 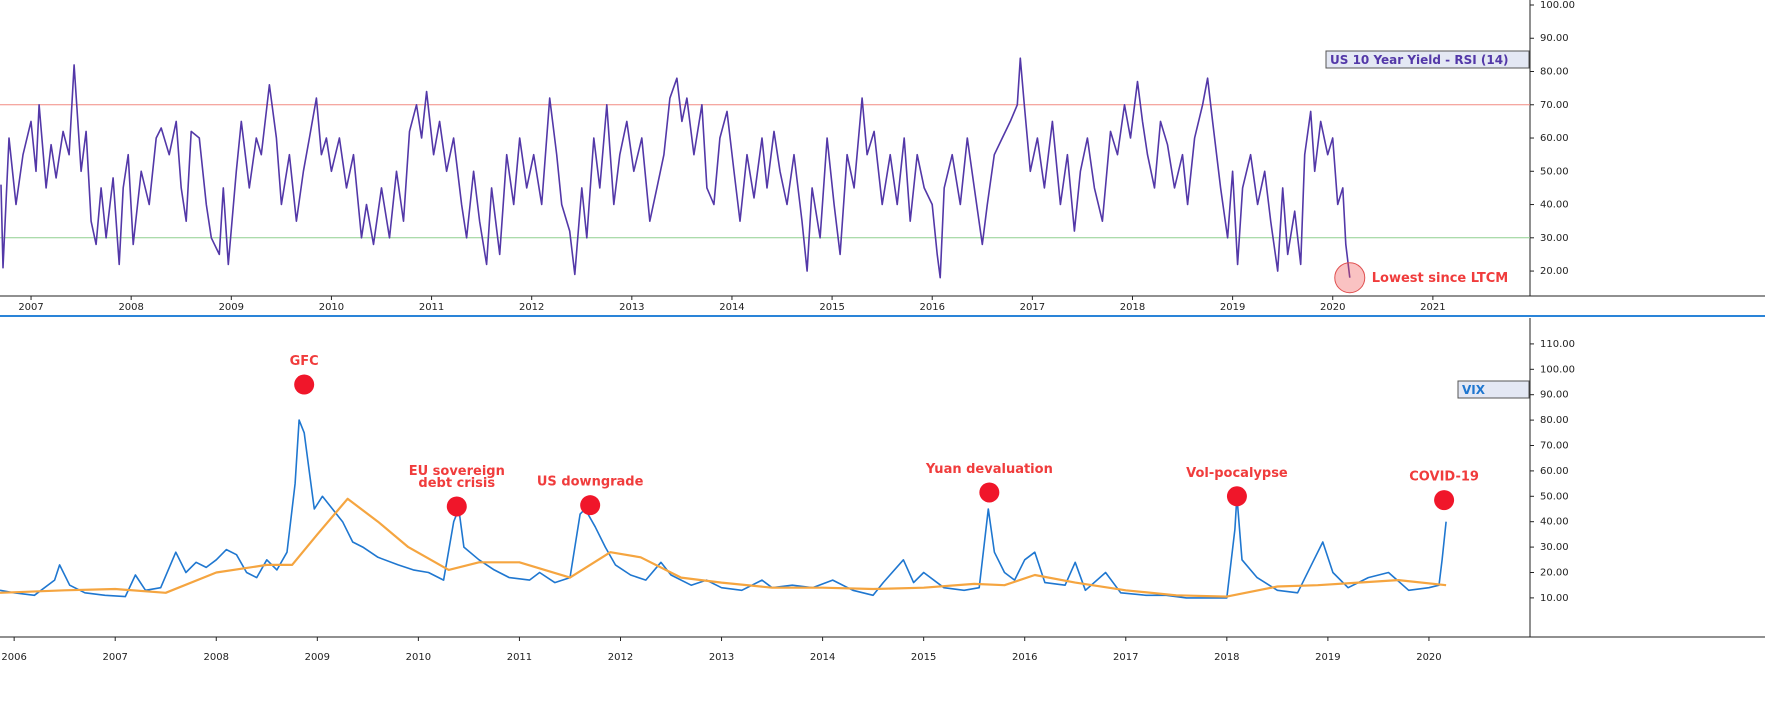 I want to click on series-line, so click(x=723, y=547).